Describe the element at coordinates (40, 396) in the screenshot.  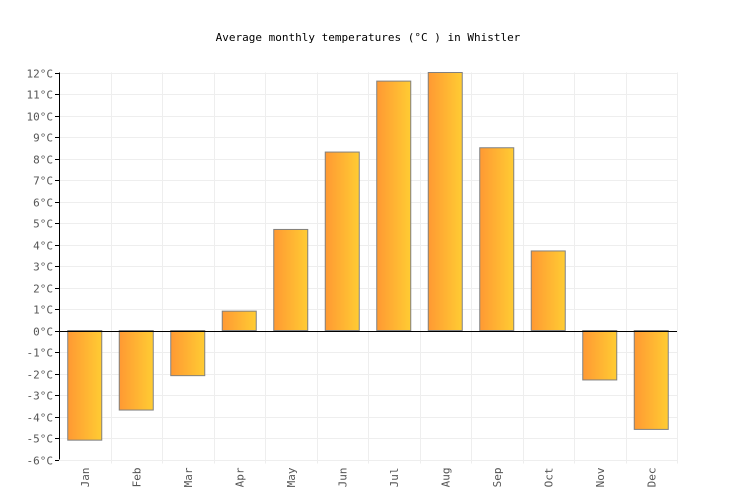
I see `y-tick-label: -3°C` at that location.